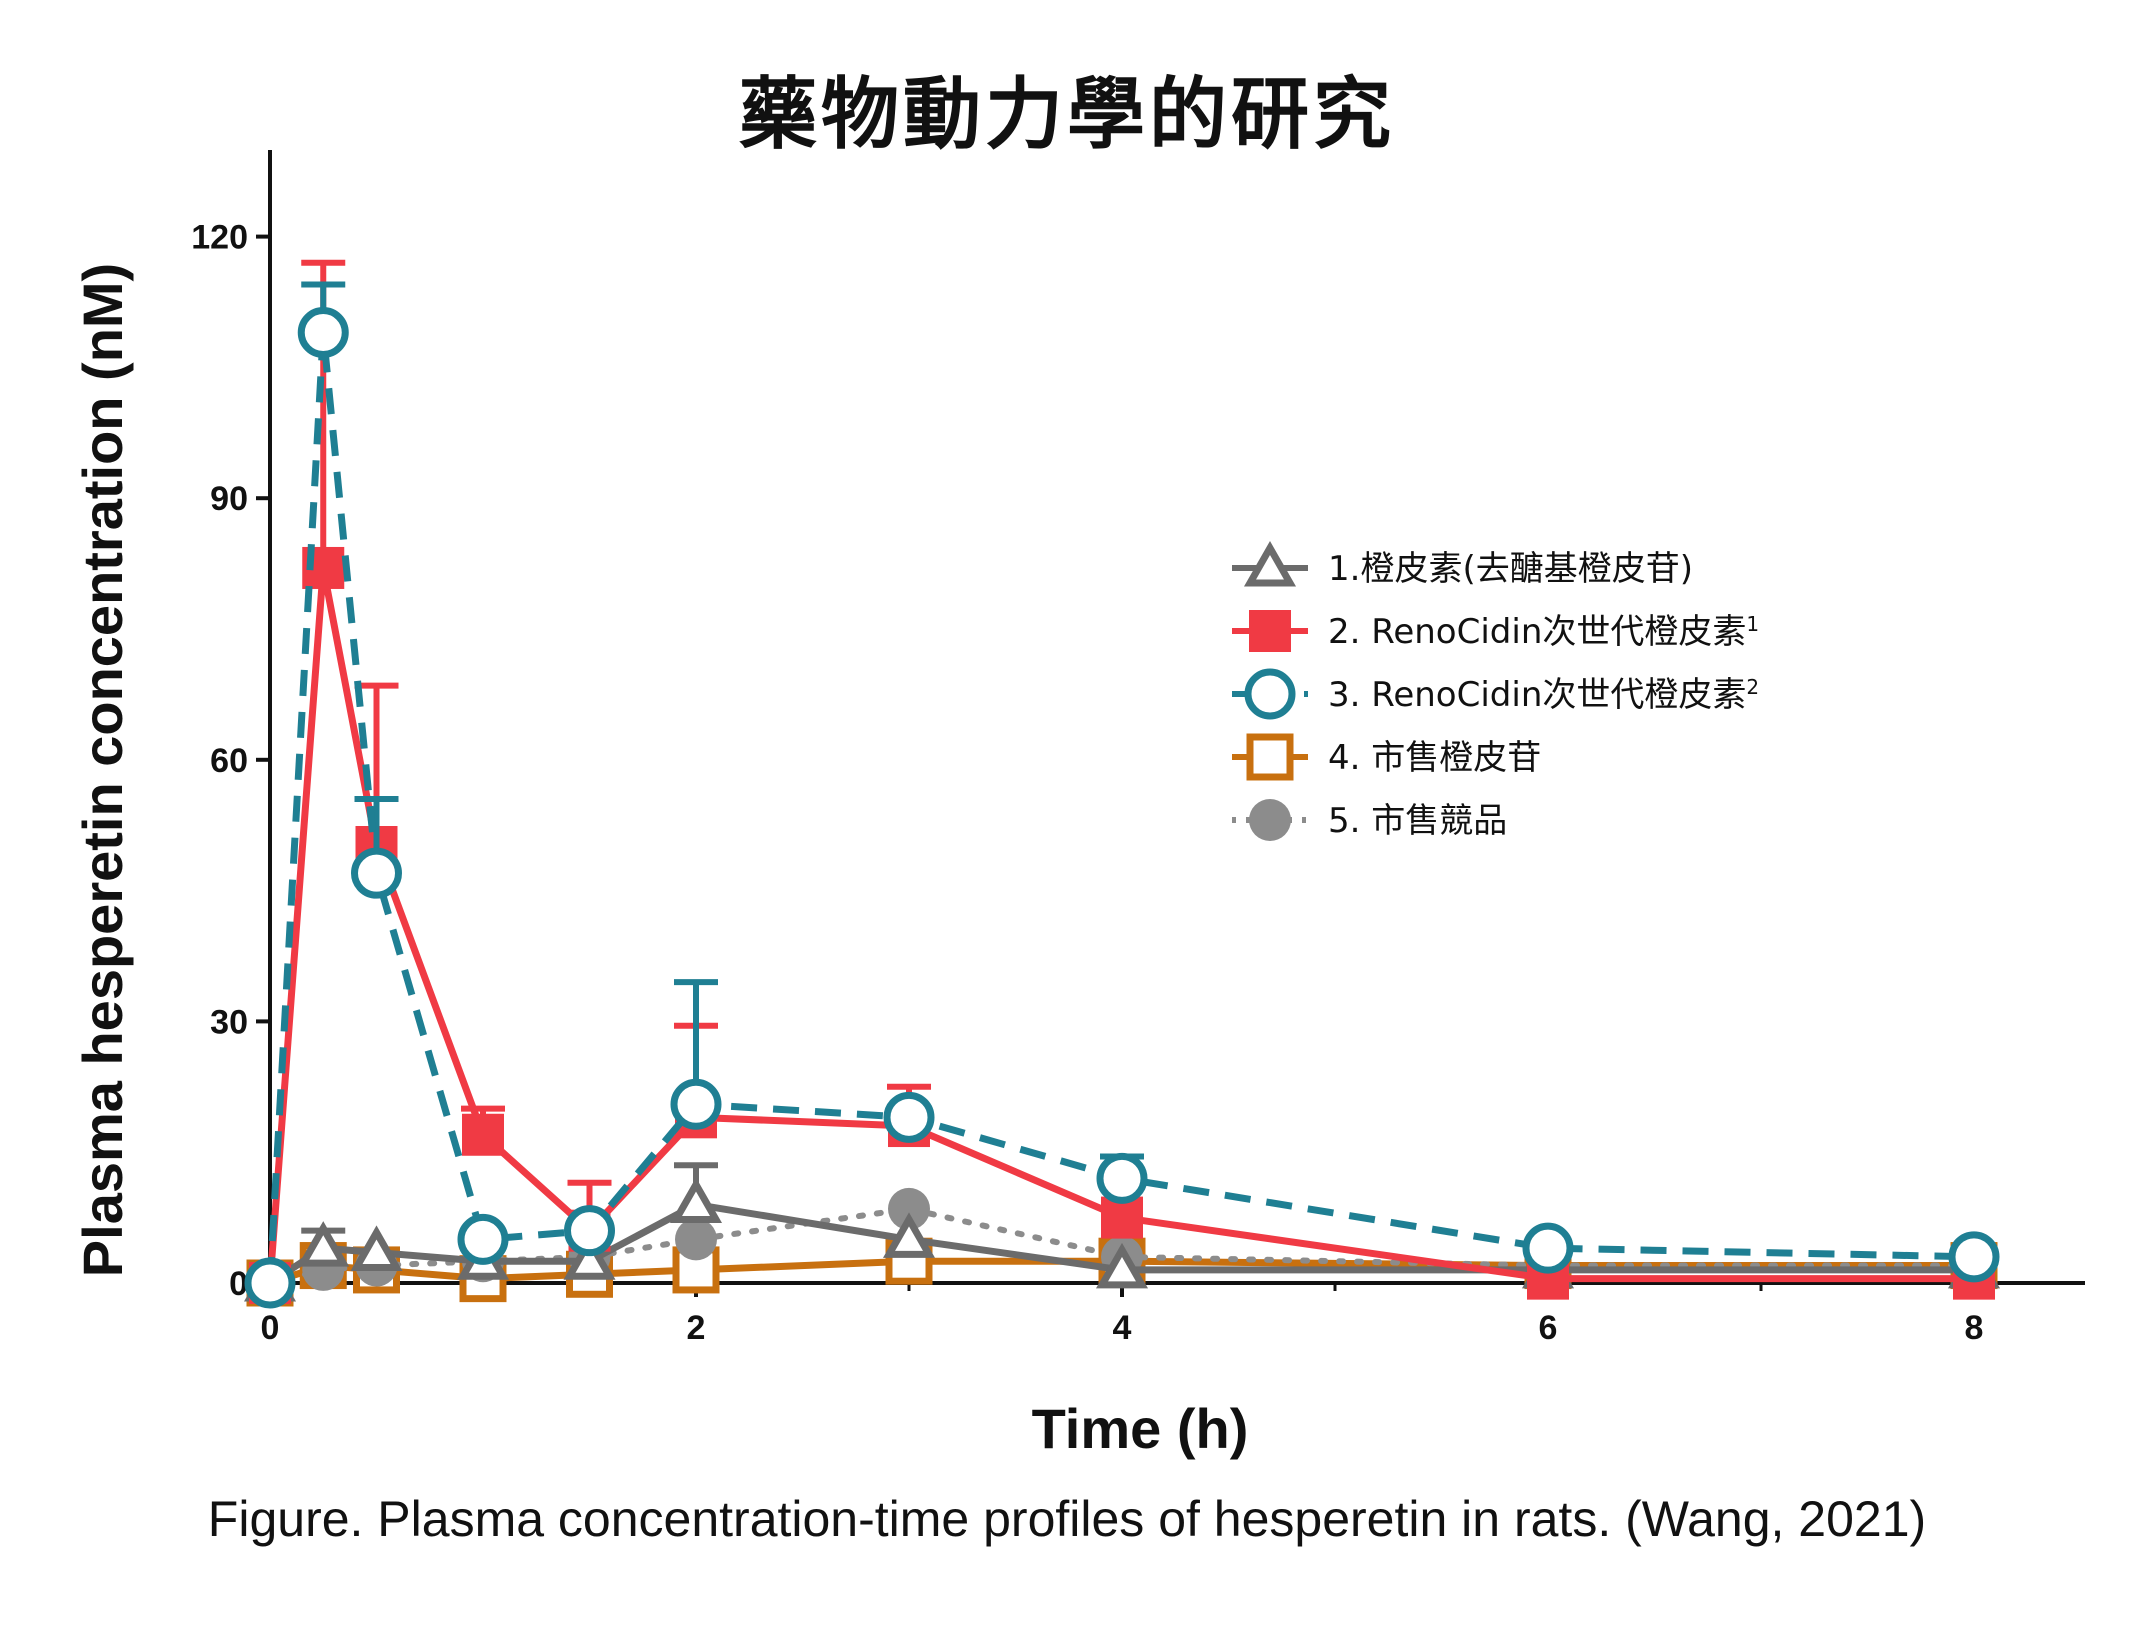 The height and width of the screenshot is (1638, 2134). I want to click on legend-item-3: 3. RenoCidin次世代橙皮素2, so click(1495, 694).